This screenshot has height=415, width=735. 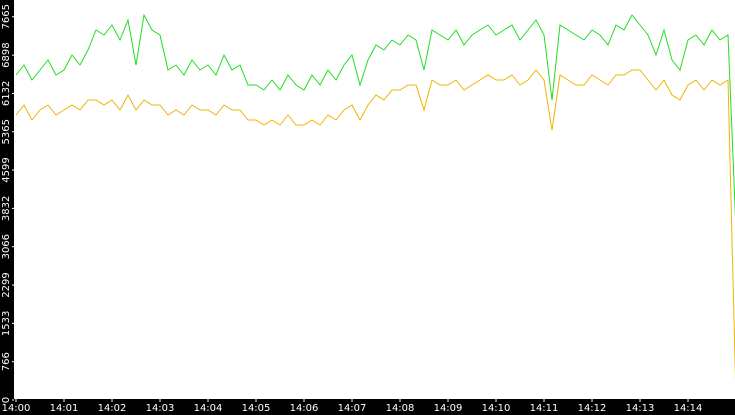 I want to click on y-tick-label: 2299, so click(x=6, y=284).